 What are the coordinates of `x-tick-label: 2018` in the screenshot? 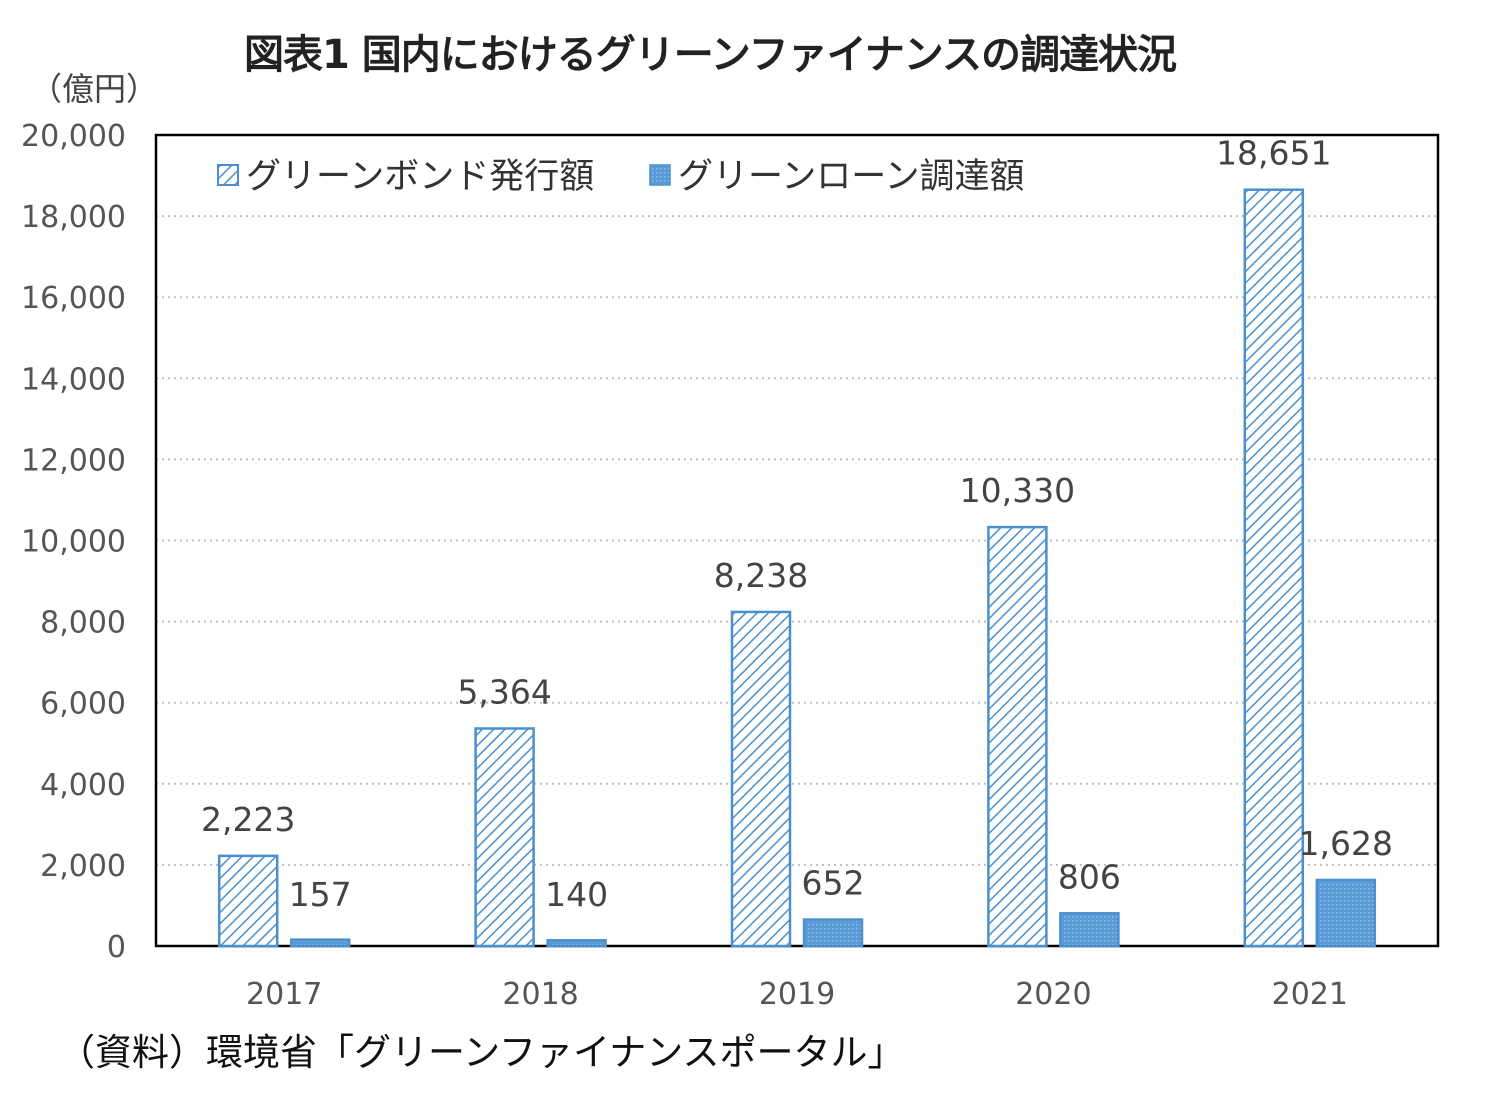 It's located at (540, 994).